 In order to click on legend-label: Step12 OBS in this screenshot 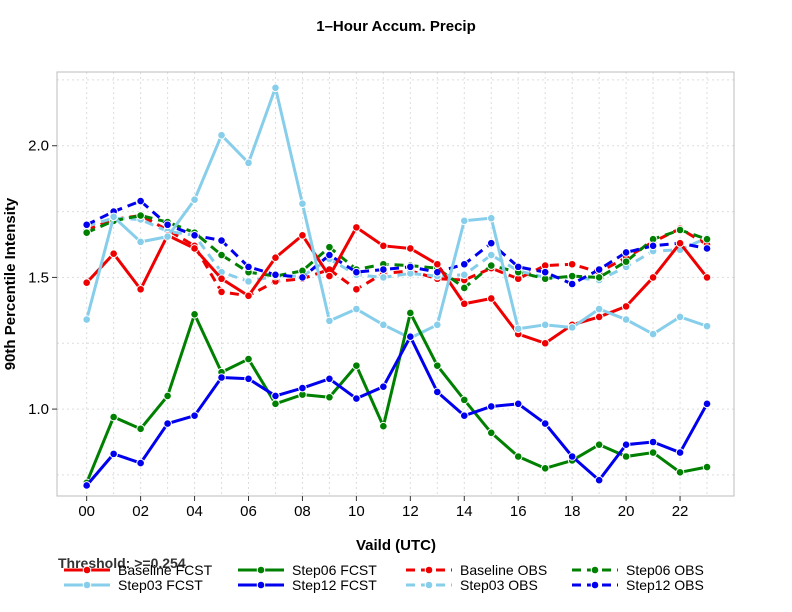, I will do `click(665, 585)`.